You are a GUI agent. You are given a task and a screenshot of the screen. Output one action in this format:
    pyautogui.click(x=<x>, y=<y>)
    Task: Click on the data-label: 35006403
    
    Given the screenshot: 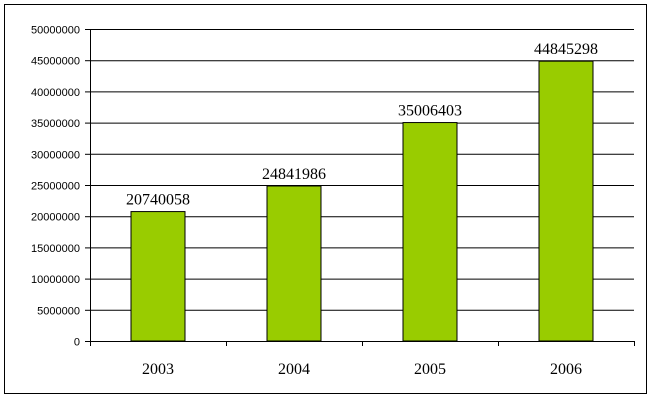 What is the action you would take?
    pyautogui.click(x=430, y=111)
    